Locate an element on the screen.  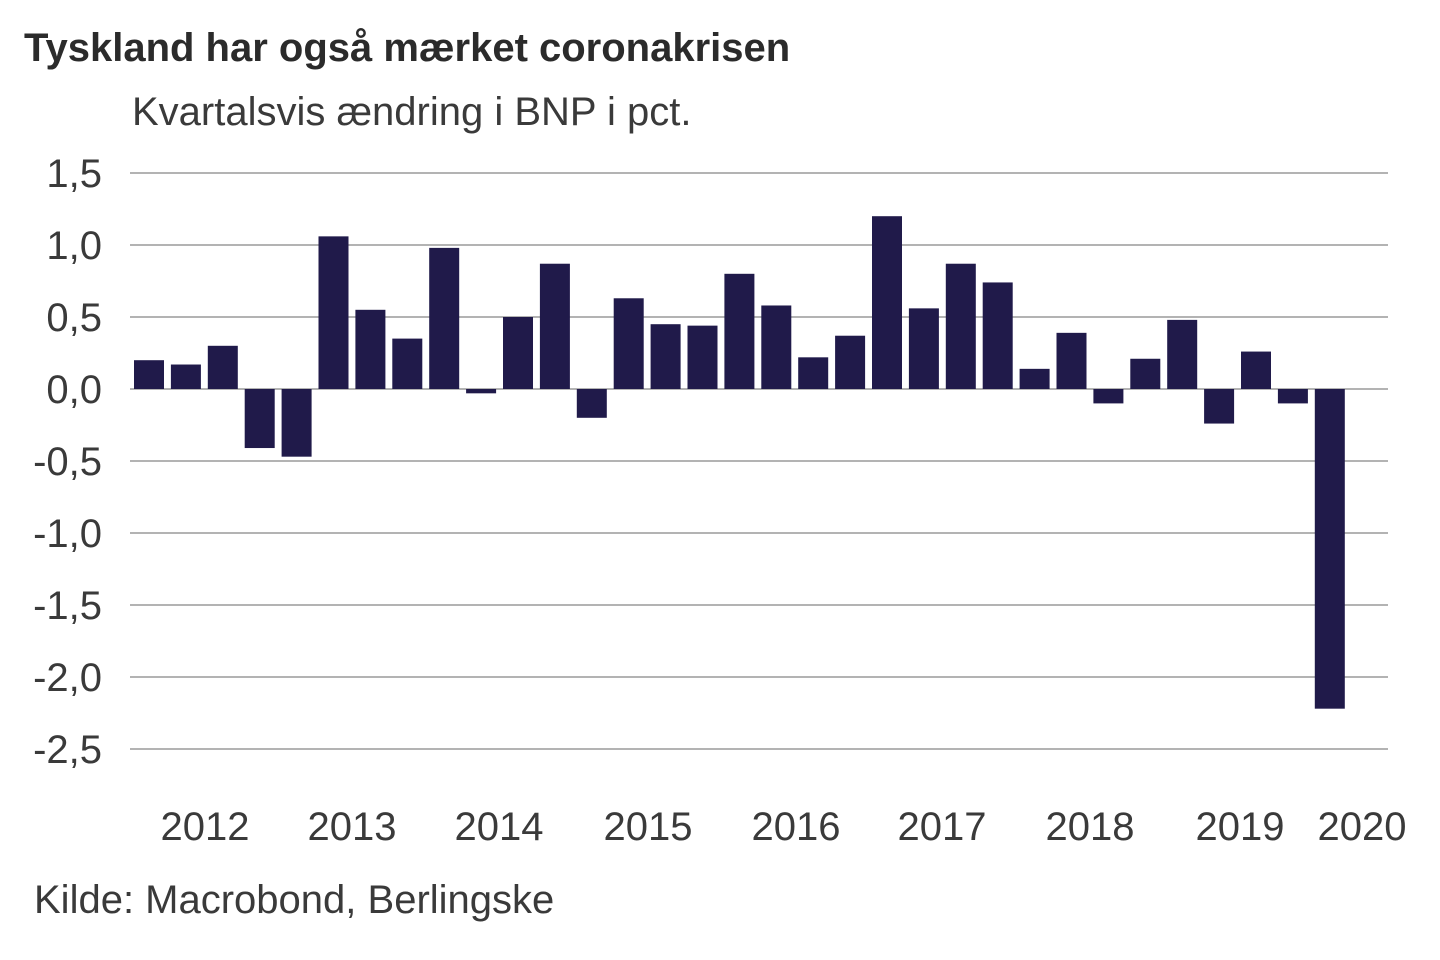
bar-2018Q2 is located at coordinates (1034, 378).